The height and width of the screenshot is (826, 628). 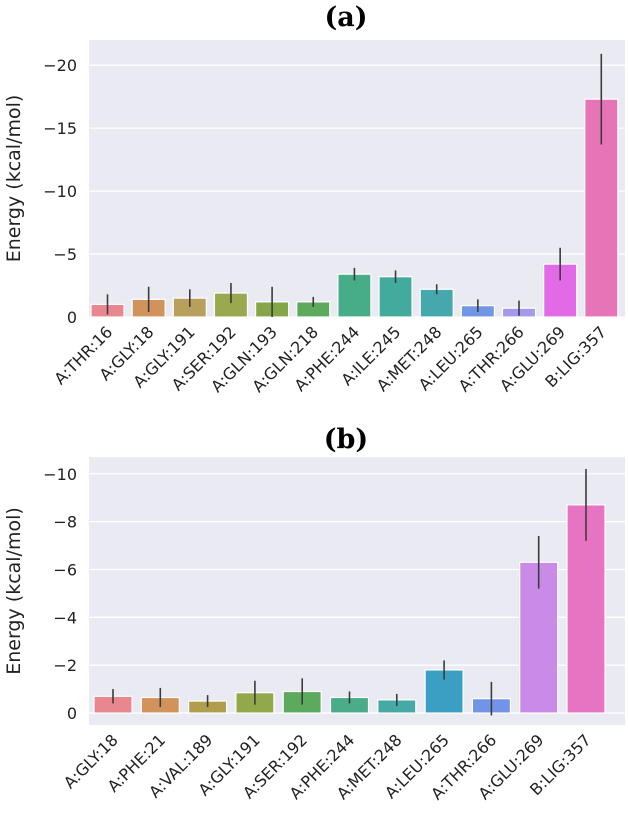 I want to click on chart2-y-tick-label: −2, so click(x=65, y=665).